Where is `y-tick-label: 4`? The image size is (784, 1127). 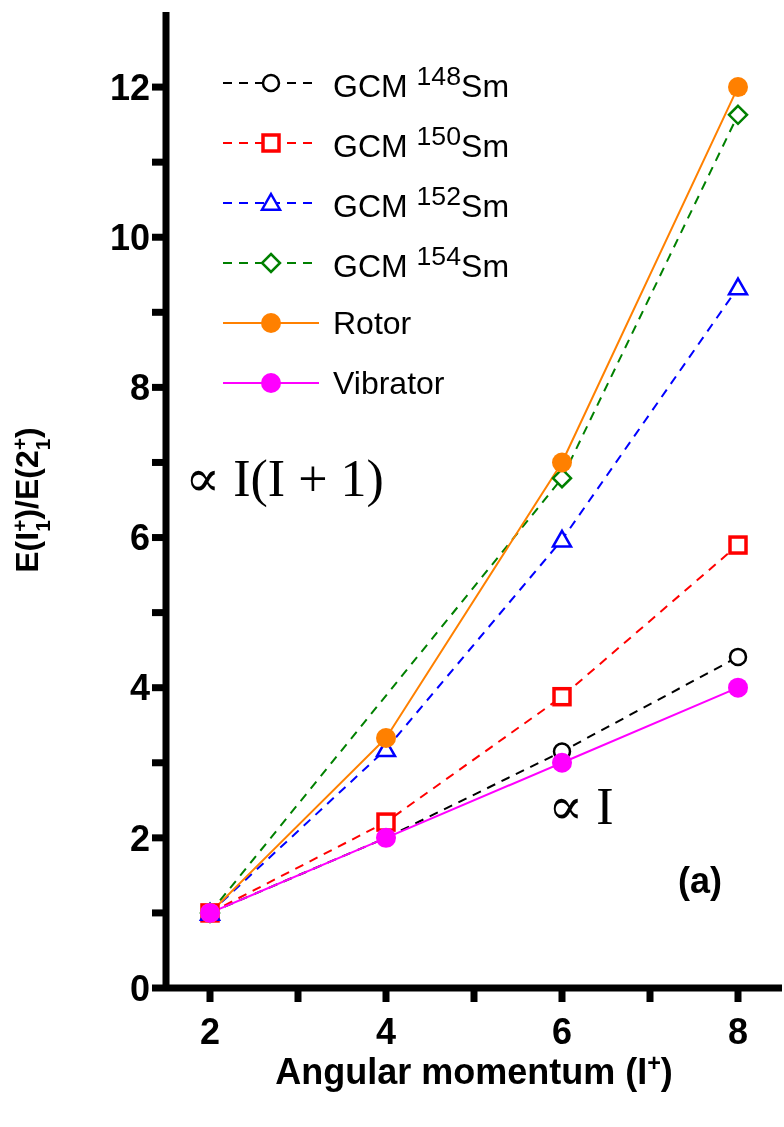
y-tick-label: 4 is located at coordinates (139, 688).